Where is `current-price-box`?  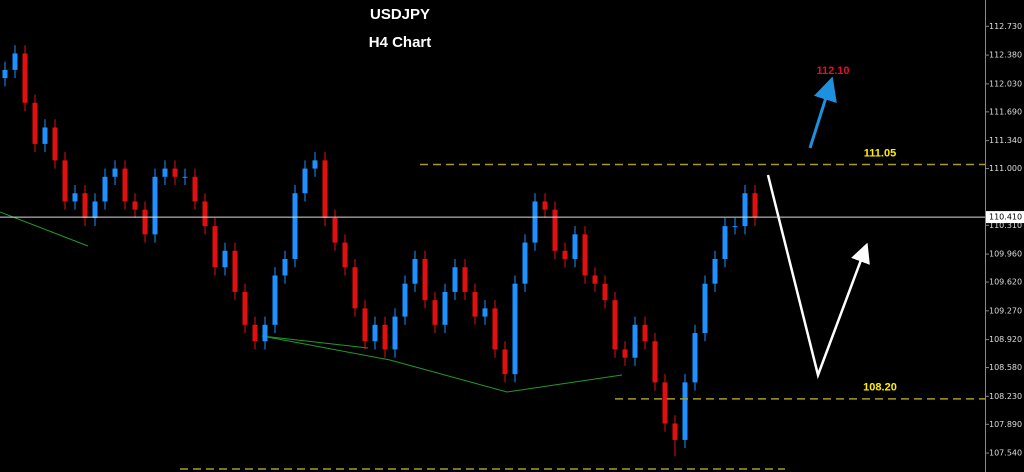
current-price-box is located at coordinates (1005, 217).